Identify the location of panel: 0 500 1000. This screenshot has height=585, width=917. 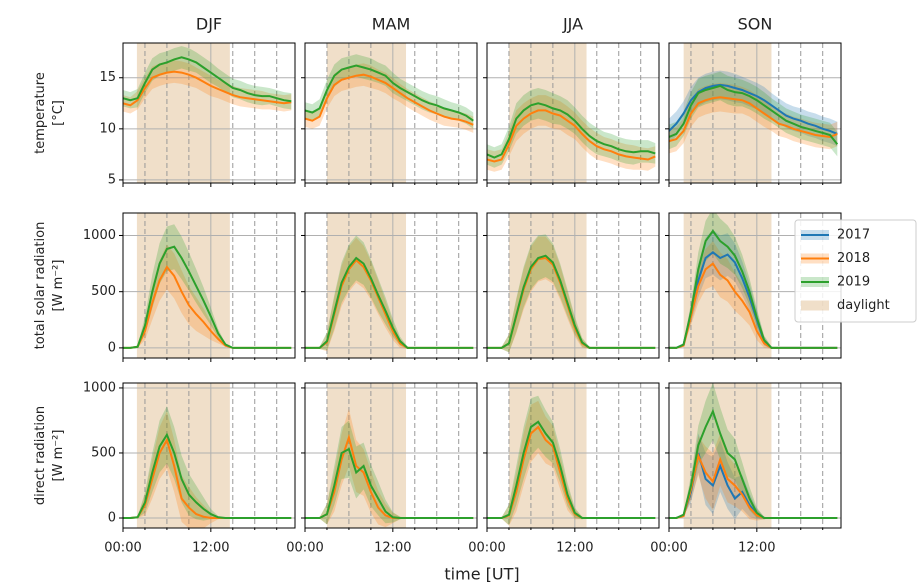
(189, 287).